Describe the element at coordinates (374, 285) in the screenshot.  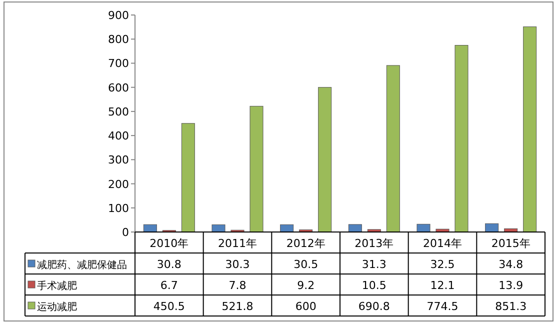
I see `data-label: 10.5` at that location.